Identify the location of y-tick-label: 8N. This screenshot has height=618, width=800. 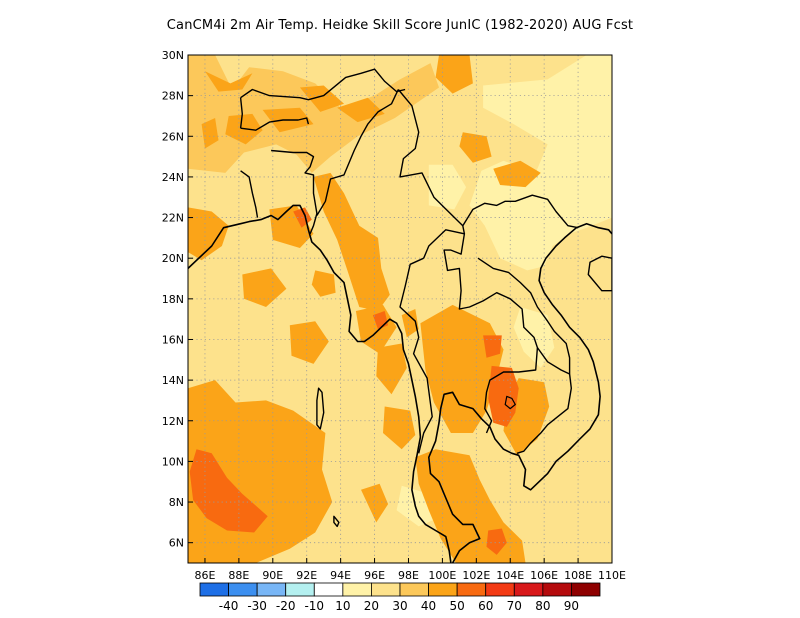
(176, 502).